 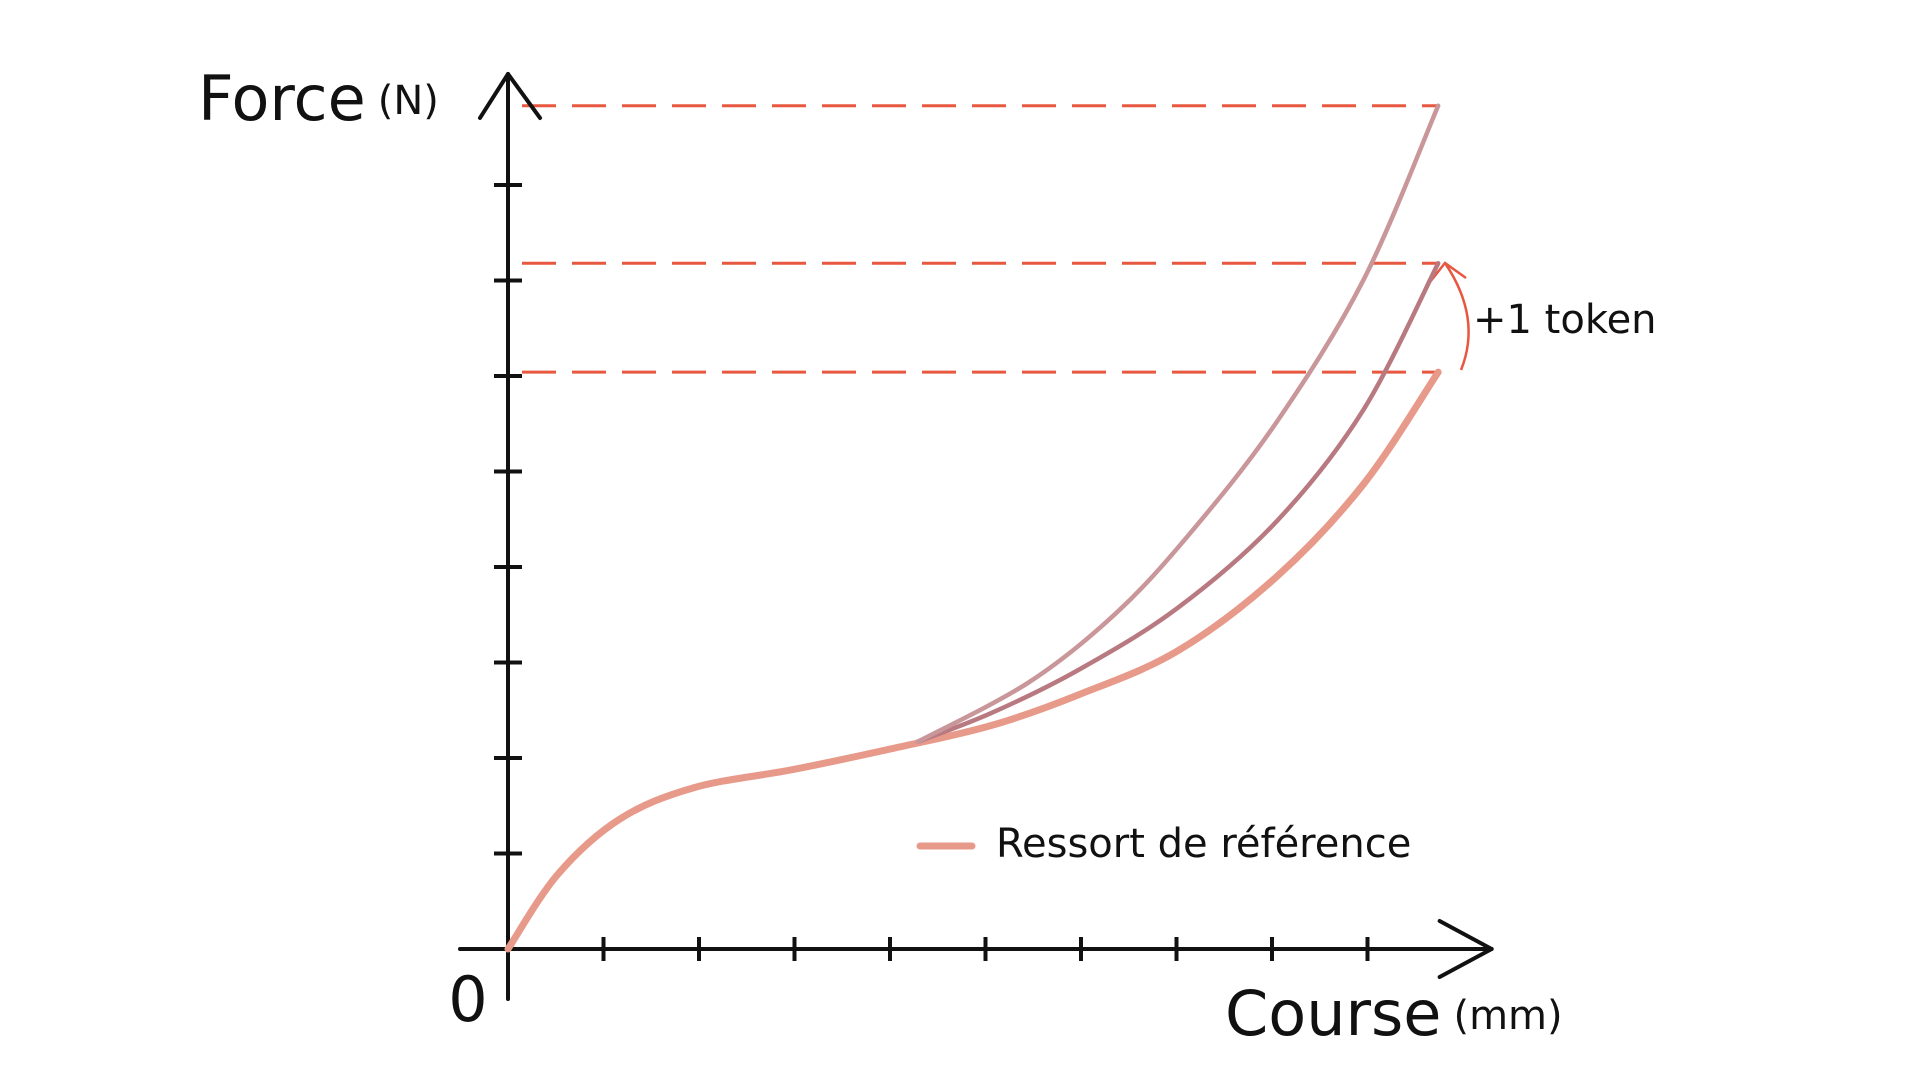 What do you see at coordinates (1203, 844) in the screenshot?
I see `legend-label: Ressort de référence` at bounding box center [1203, 844].